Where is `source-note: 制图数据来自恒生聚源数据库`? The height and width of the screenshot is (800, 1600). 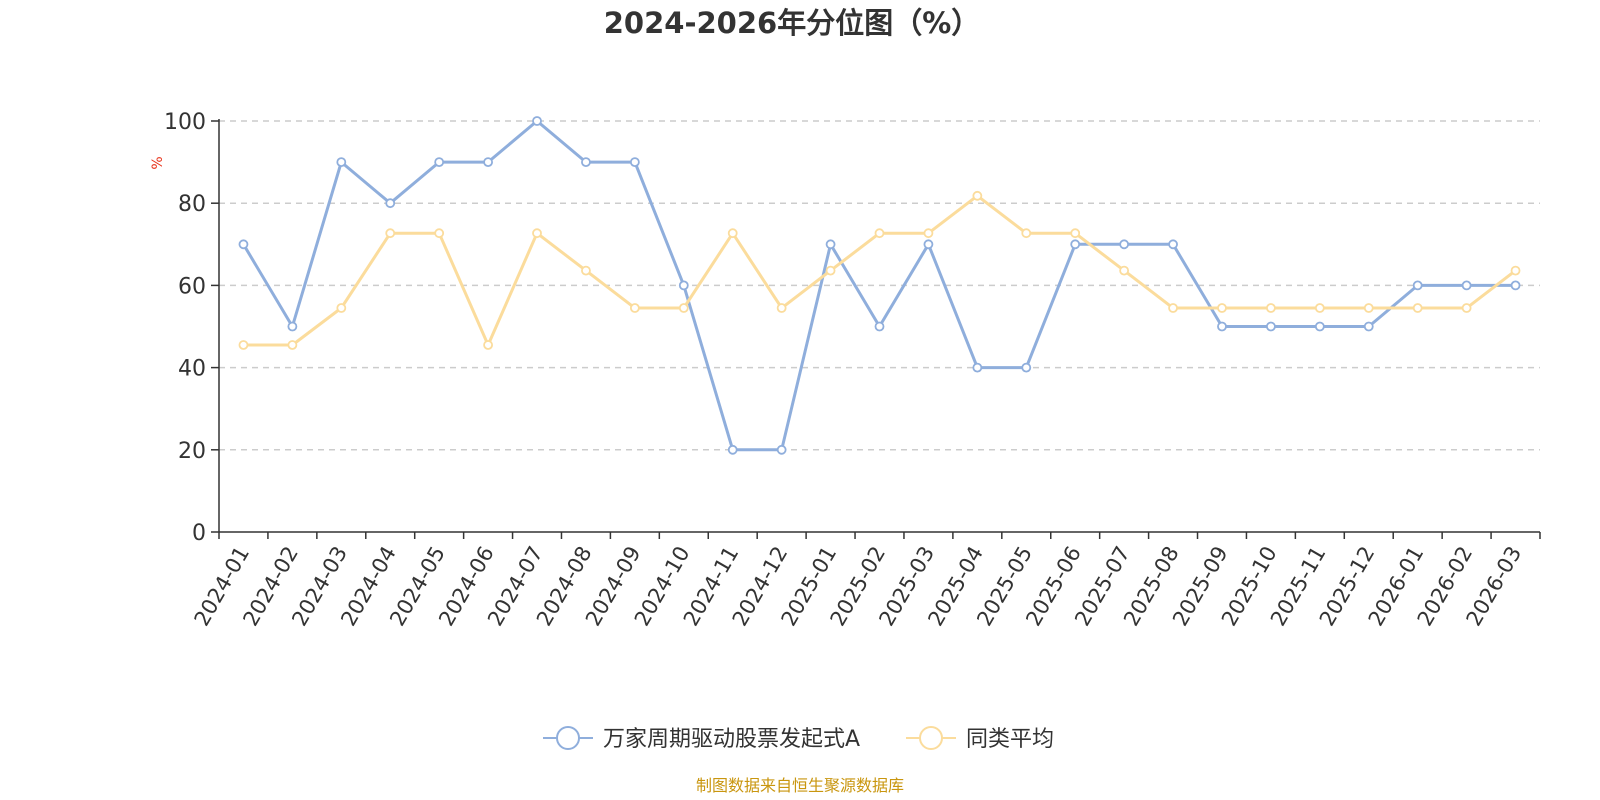
source-note: 制图数据来自恒生聚源数据库 is located at coordinates (800, 785).